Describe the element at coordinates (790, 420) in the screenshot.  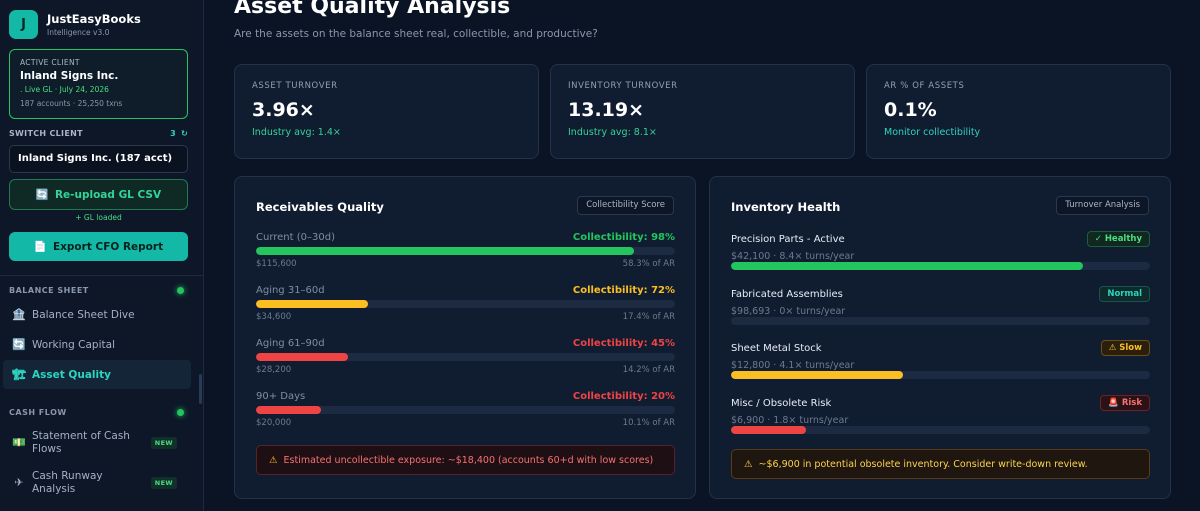
I see `inventory-meta: $6,900 · 1.8× turns/year` at that location.